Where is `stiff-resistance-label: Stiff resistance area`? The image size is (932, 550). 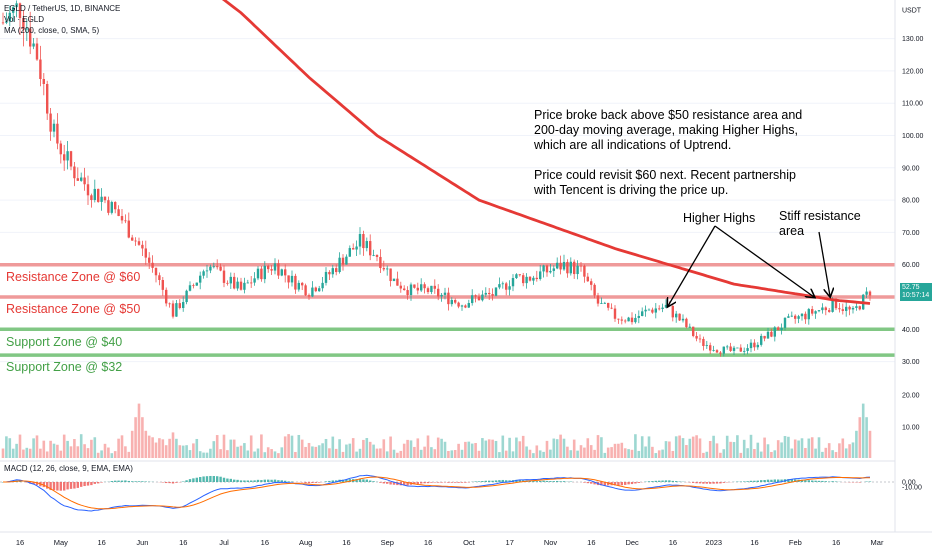 stiff-resistance-label: Stiff resistance area is located at coordinates (820, 224).